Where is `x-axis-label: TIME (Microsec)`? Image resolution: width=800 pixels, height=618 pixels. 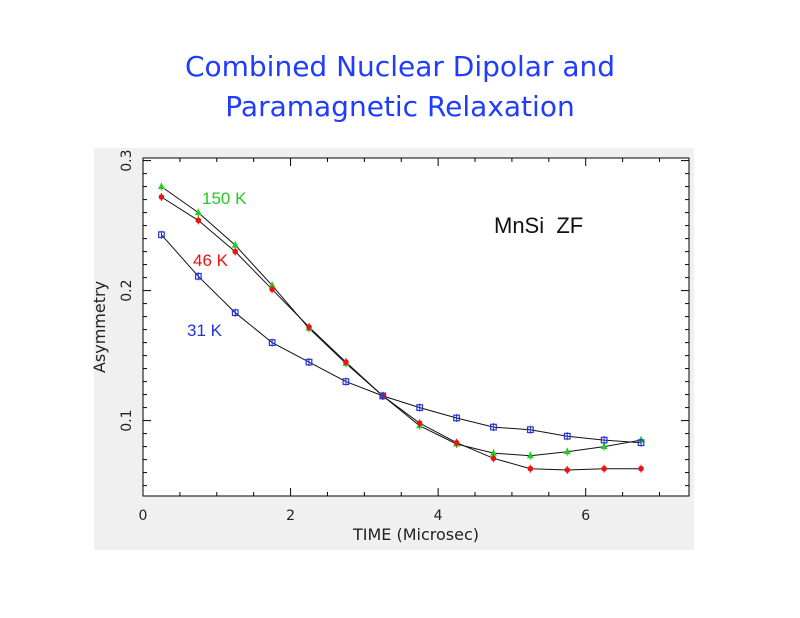 x-axis-label: TIME (Microsec) is located at coordinates (415, 534).